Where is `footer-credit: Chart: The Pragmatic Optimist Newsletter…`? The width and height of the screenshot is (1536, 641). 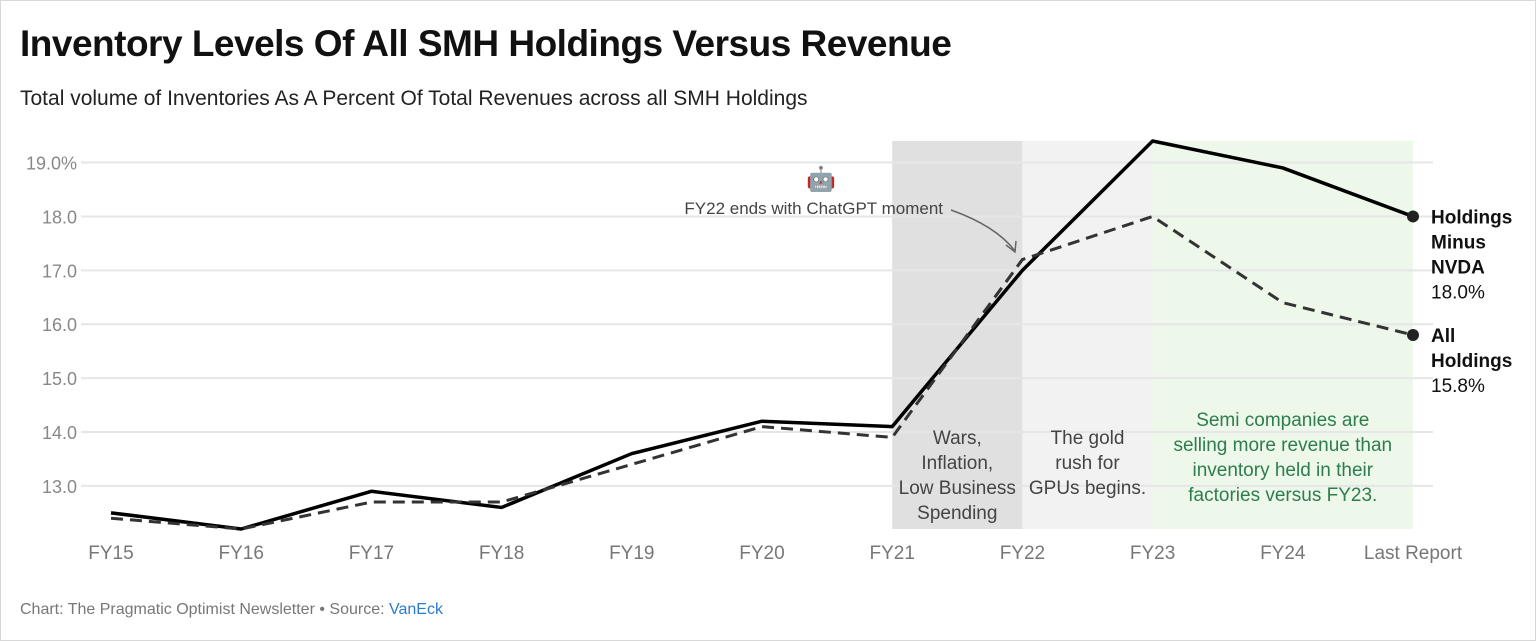
footer-credit: Chart: The Pragmatic Optimist Newsletter… is located at coordinates (204, 609).